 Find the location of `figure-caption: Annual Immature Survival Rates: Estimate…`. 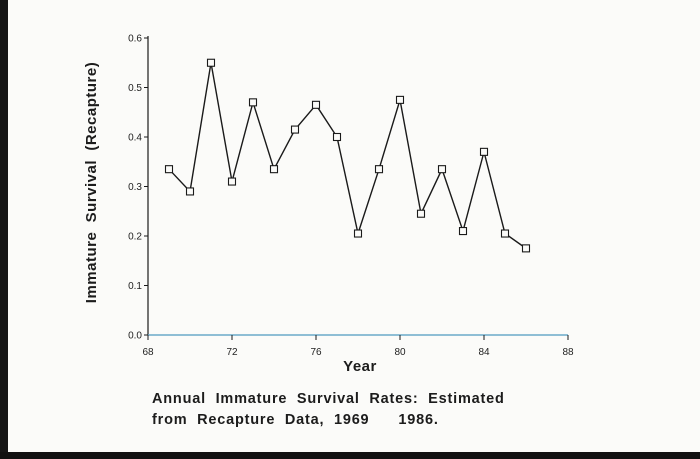

figure-caption: Annual Immature Survival Rates: Estimate… is located at coordinates (382, 410).